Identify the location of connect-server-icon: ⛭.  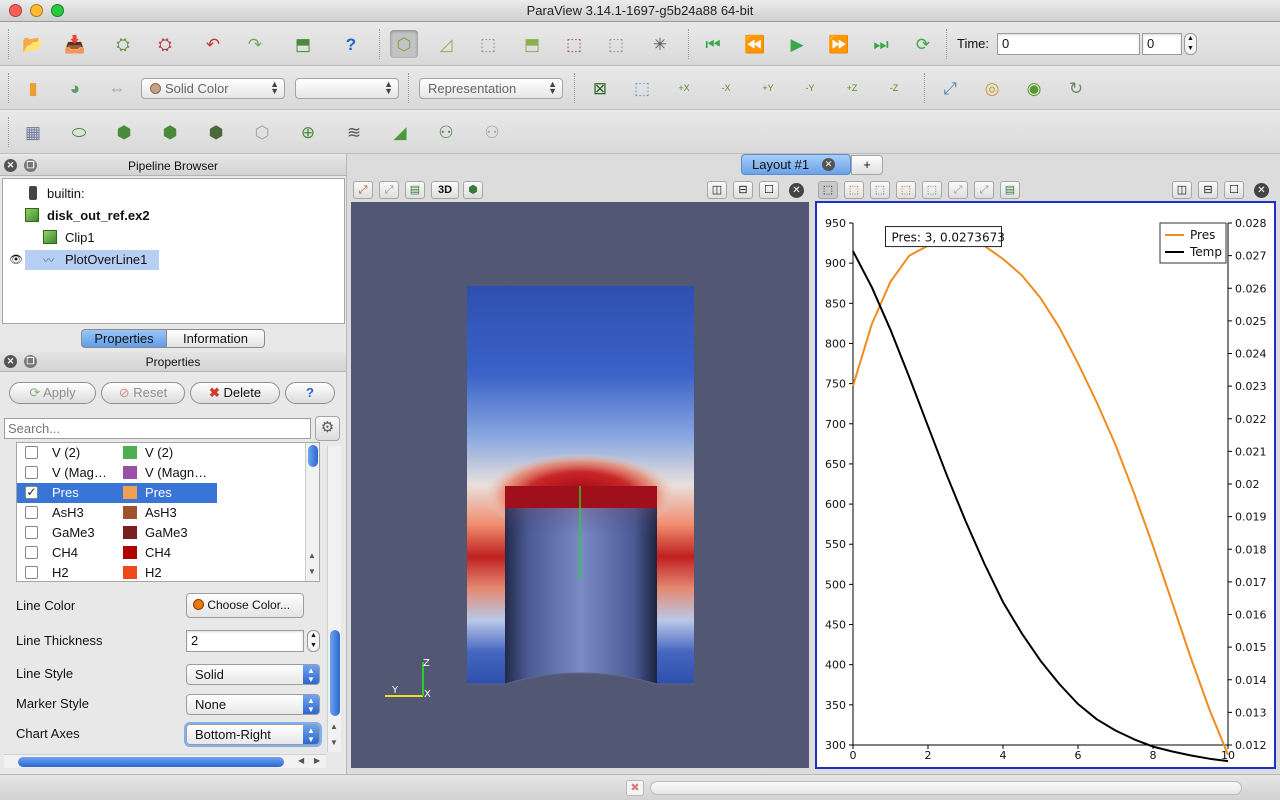
(123, 44).